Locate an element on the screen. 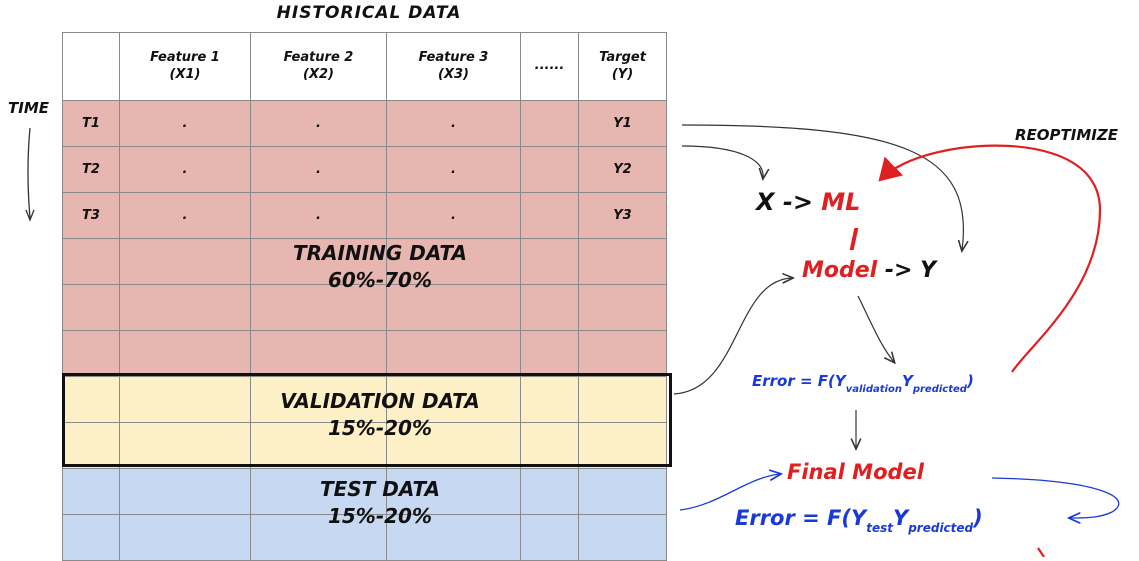  error-test-sub2: predicted is located at coordinates (941, 528).